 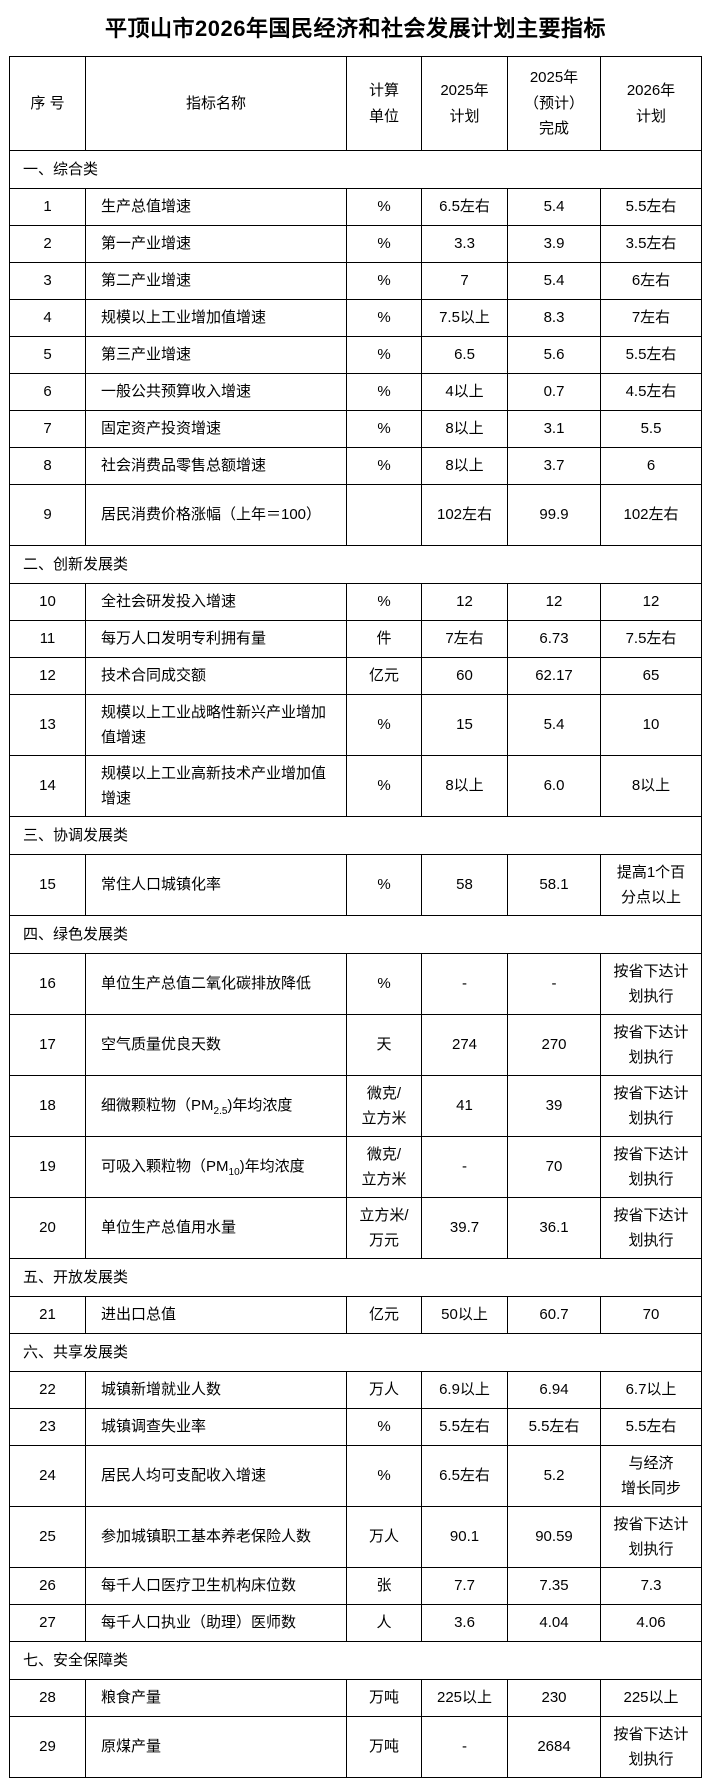 I want to click on cell-unit: 人, so click(x=384, y=1623).